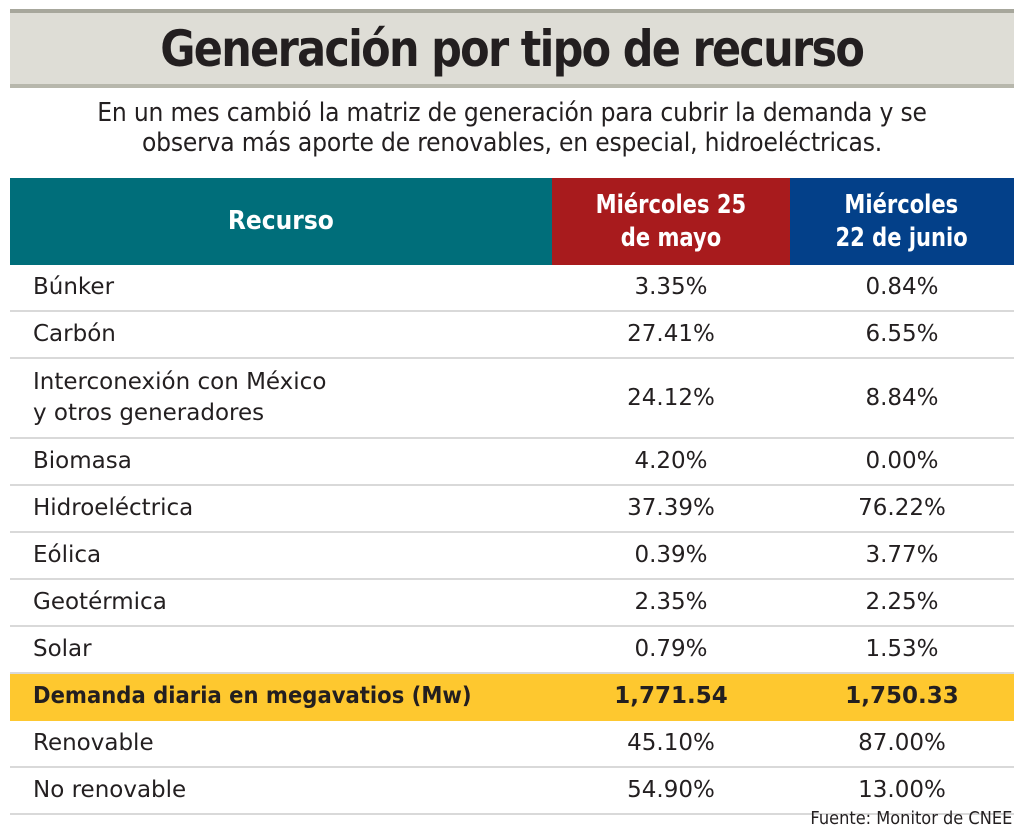 Image resolution: width=1024 pixels, height=839 pixels. I want to click on header-mayo-line-1: Miércoles 25, so click(671, 204).